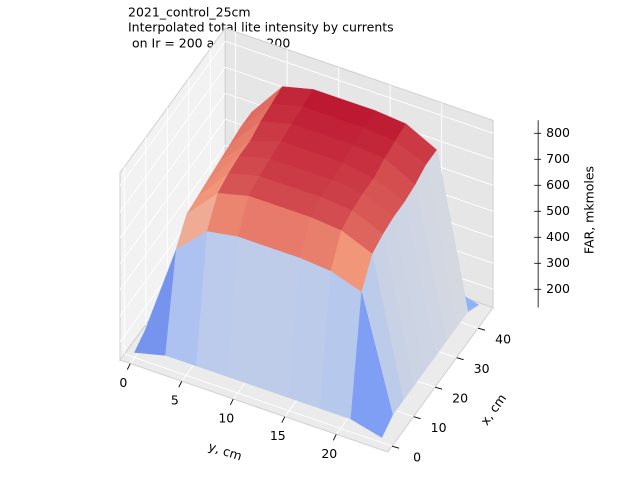 Image resolution: width=640 pixels, height=484 pixels. What do you see at coordinates (482, 368) in the screenshot?
I see `y-tick-label: 30` at bounding box center [482, 368].